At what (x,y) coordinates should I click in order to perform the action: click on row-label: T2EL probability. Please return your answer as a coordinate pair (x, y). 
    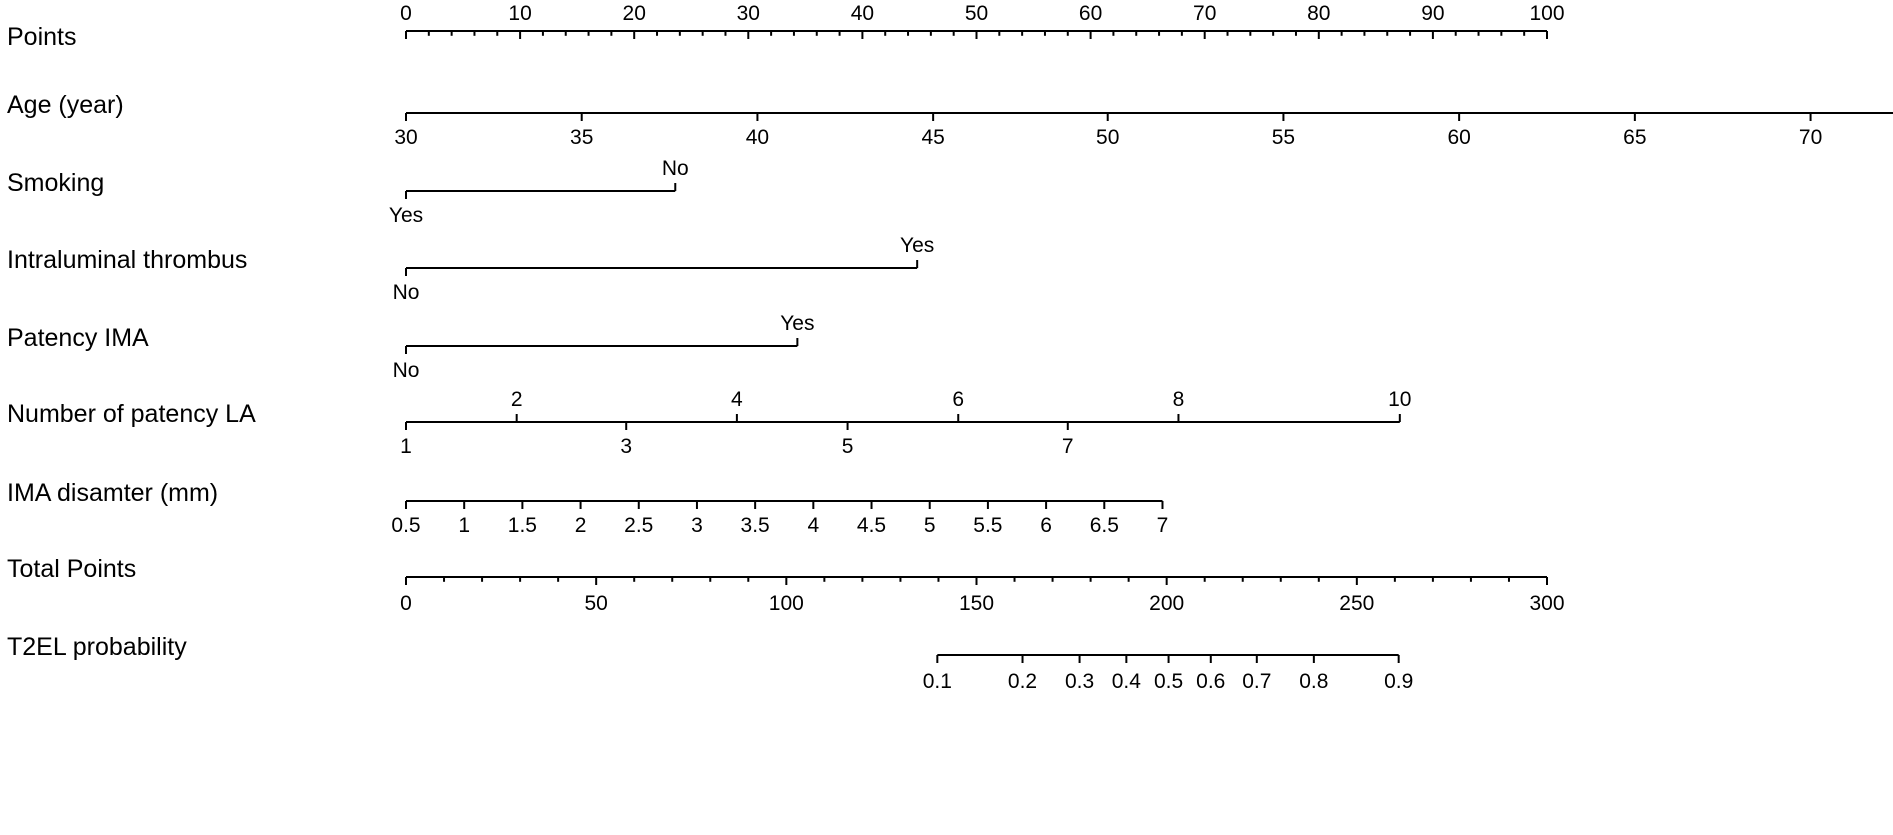
    Looking at the image, I should click on (97, 647).